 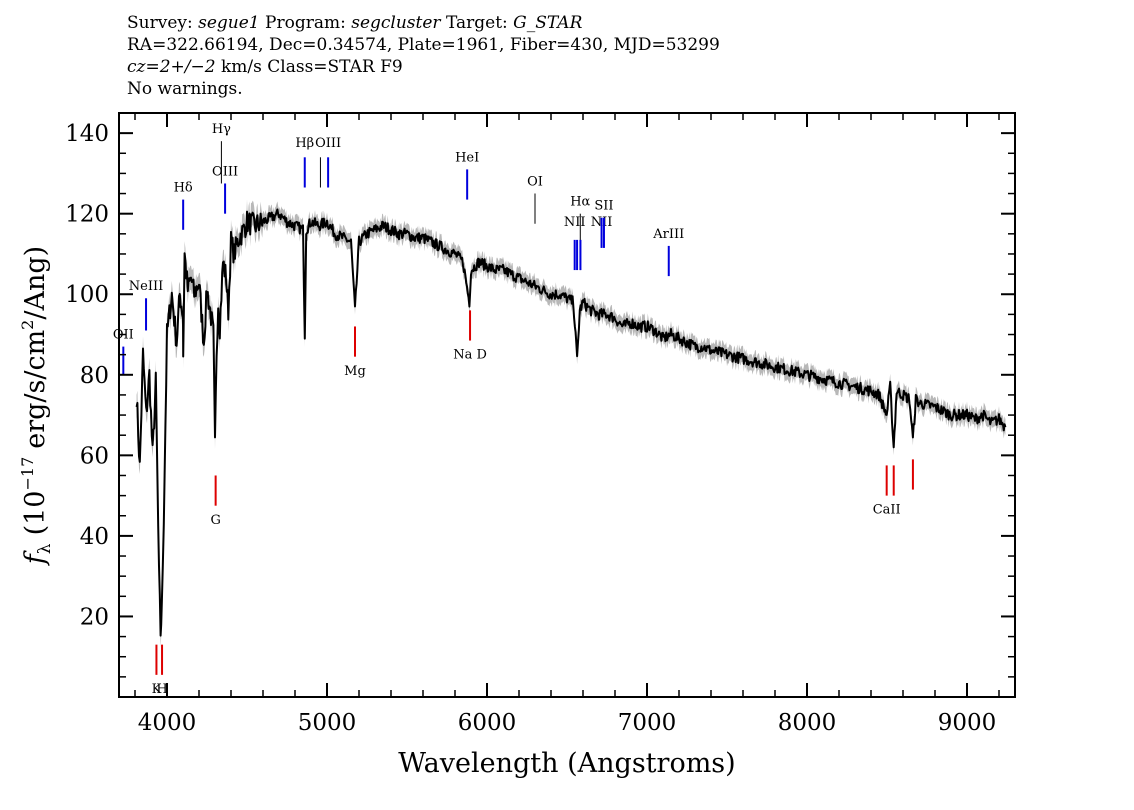 What do you see at coordinates (476, 23) in the screenshot?
I see `target-label: Target:` at bounding box center [476, 23].